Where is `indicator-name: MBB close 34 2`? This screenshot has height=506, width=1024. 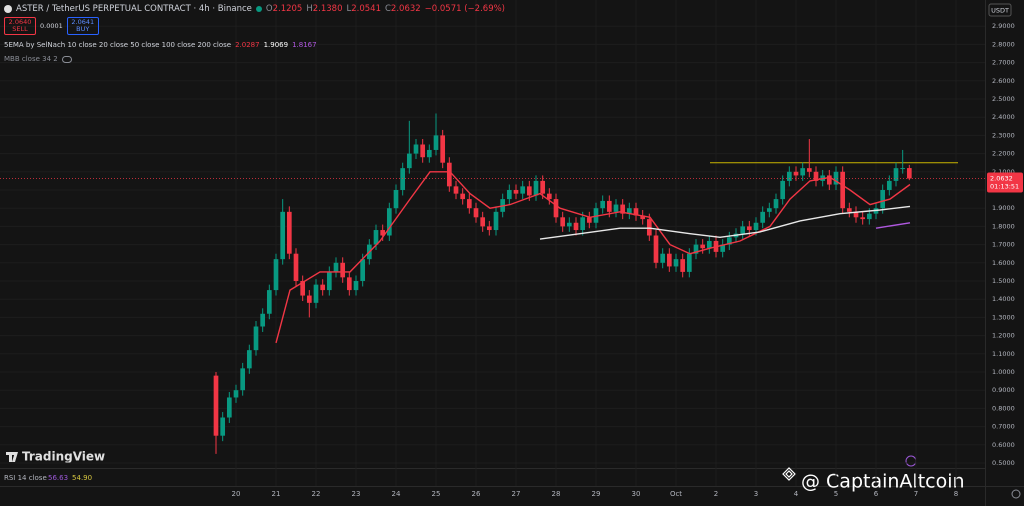
indicator-name: MBB close 34 2 is located at coordinates (31, 59).